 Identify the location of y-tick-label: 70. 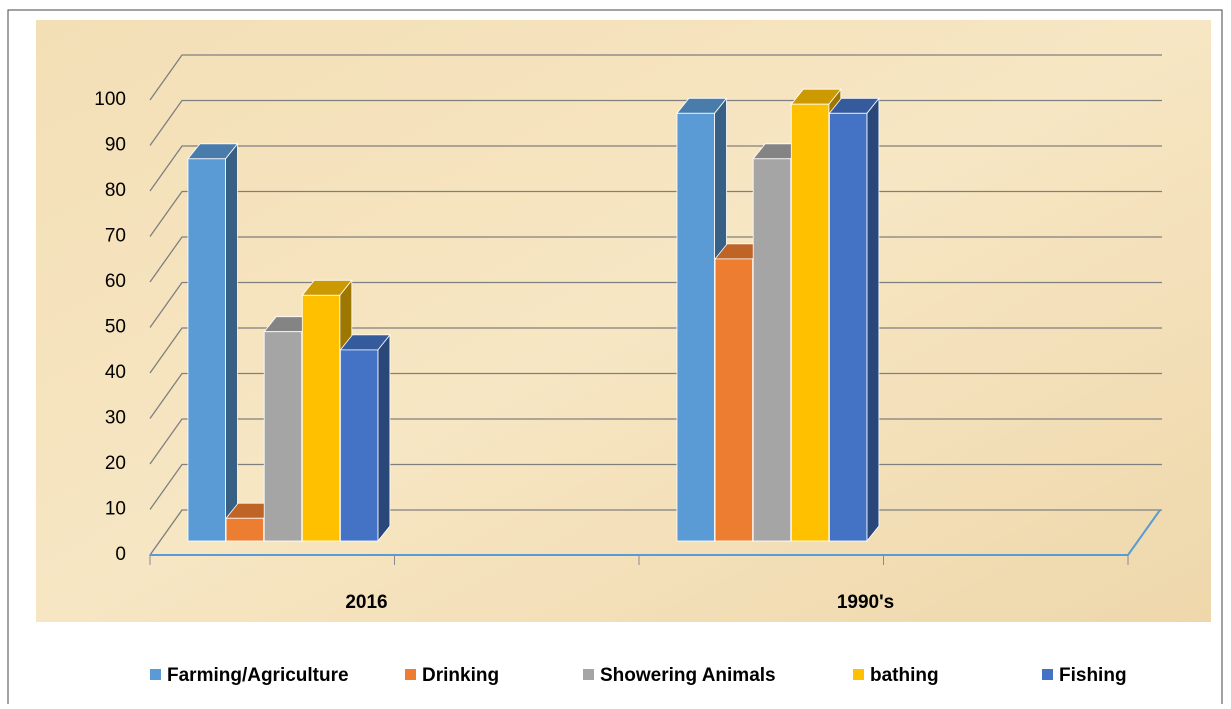
(115, 236).